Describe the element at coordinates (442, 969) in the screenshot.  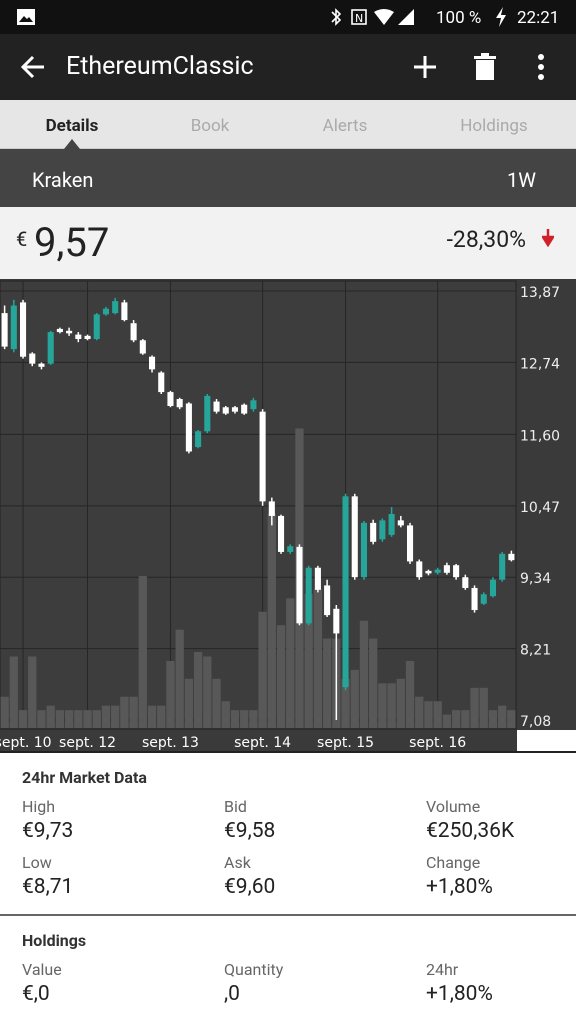
I see `field-label: 24hr` at that location.